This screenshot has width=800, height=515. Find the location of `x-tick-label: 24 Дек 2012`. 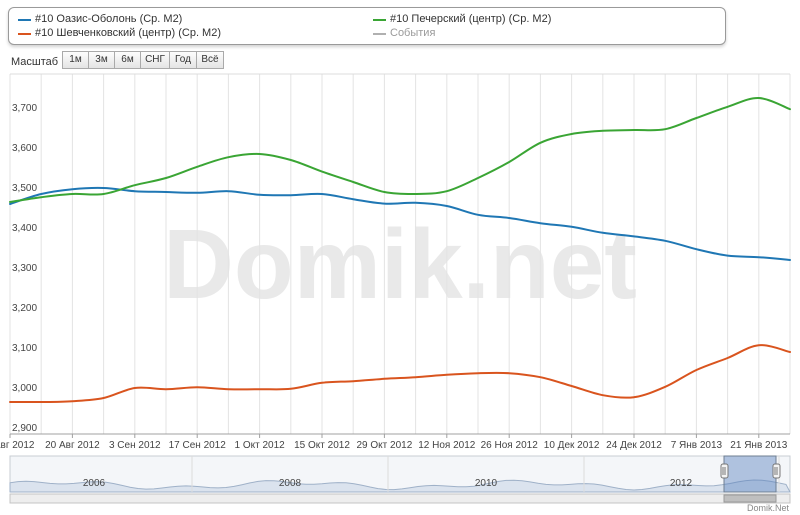

x-tick-label: 24 Дек 2012 is located at coordinates (634, 445).